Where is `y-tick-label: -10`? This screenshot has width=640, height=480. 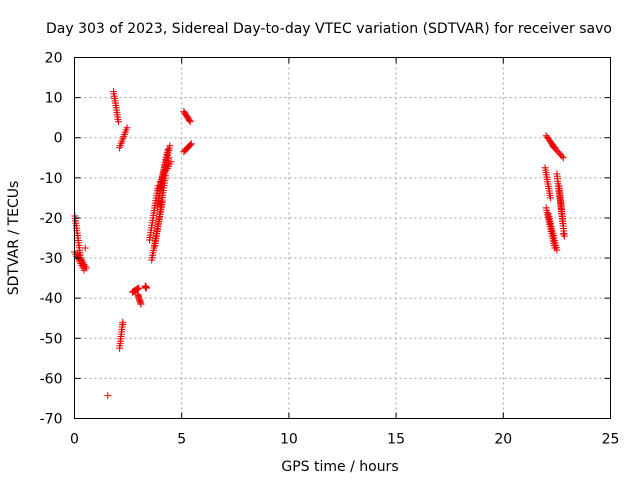
y-tick-label: -10 is located at coordinates (51, 179).